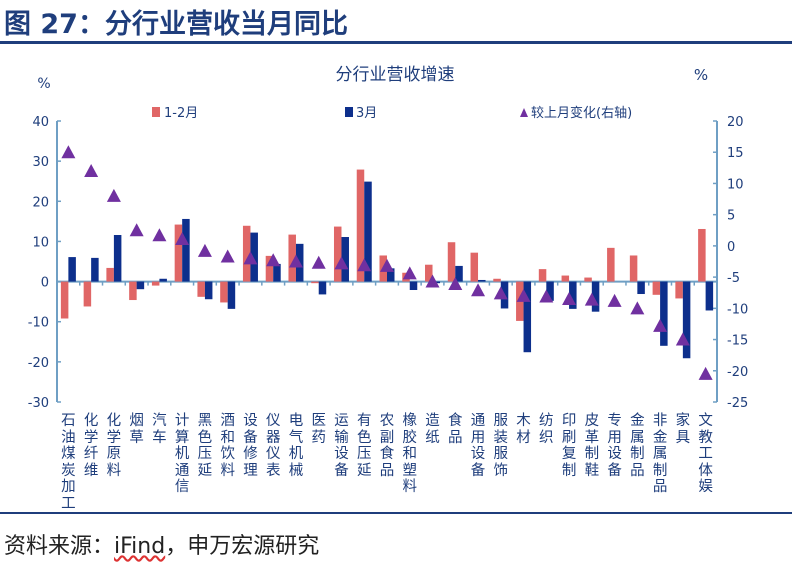 This screenshot has height=564, width=792. I want to click on x-tick-label: 仪器仪表, so click(273, 446).